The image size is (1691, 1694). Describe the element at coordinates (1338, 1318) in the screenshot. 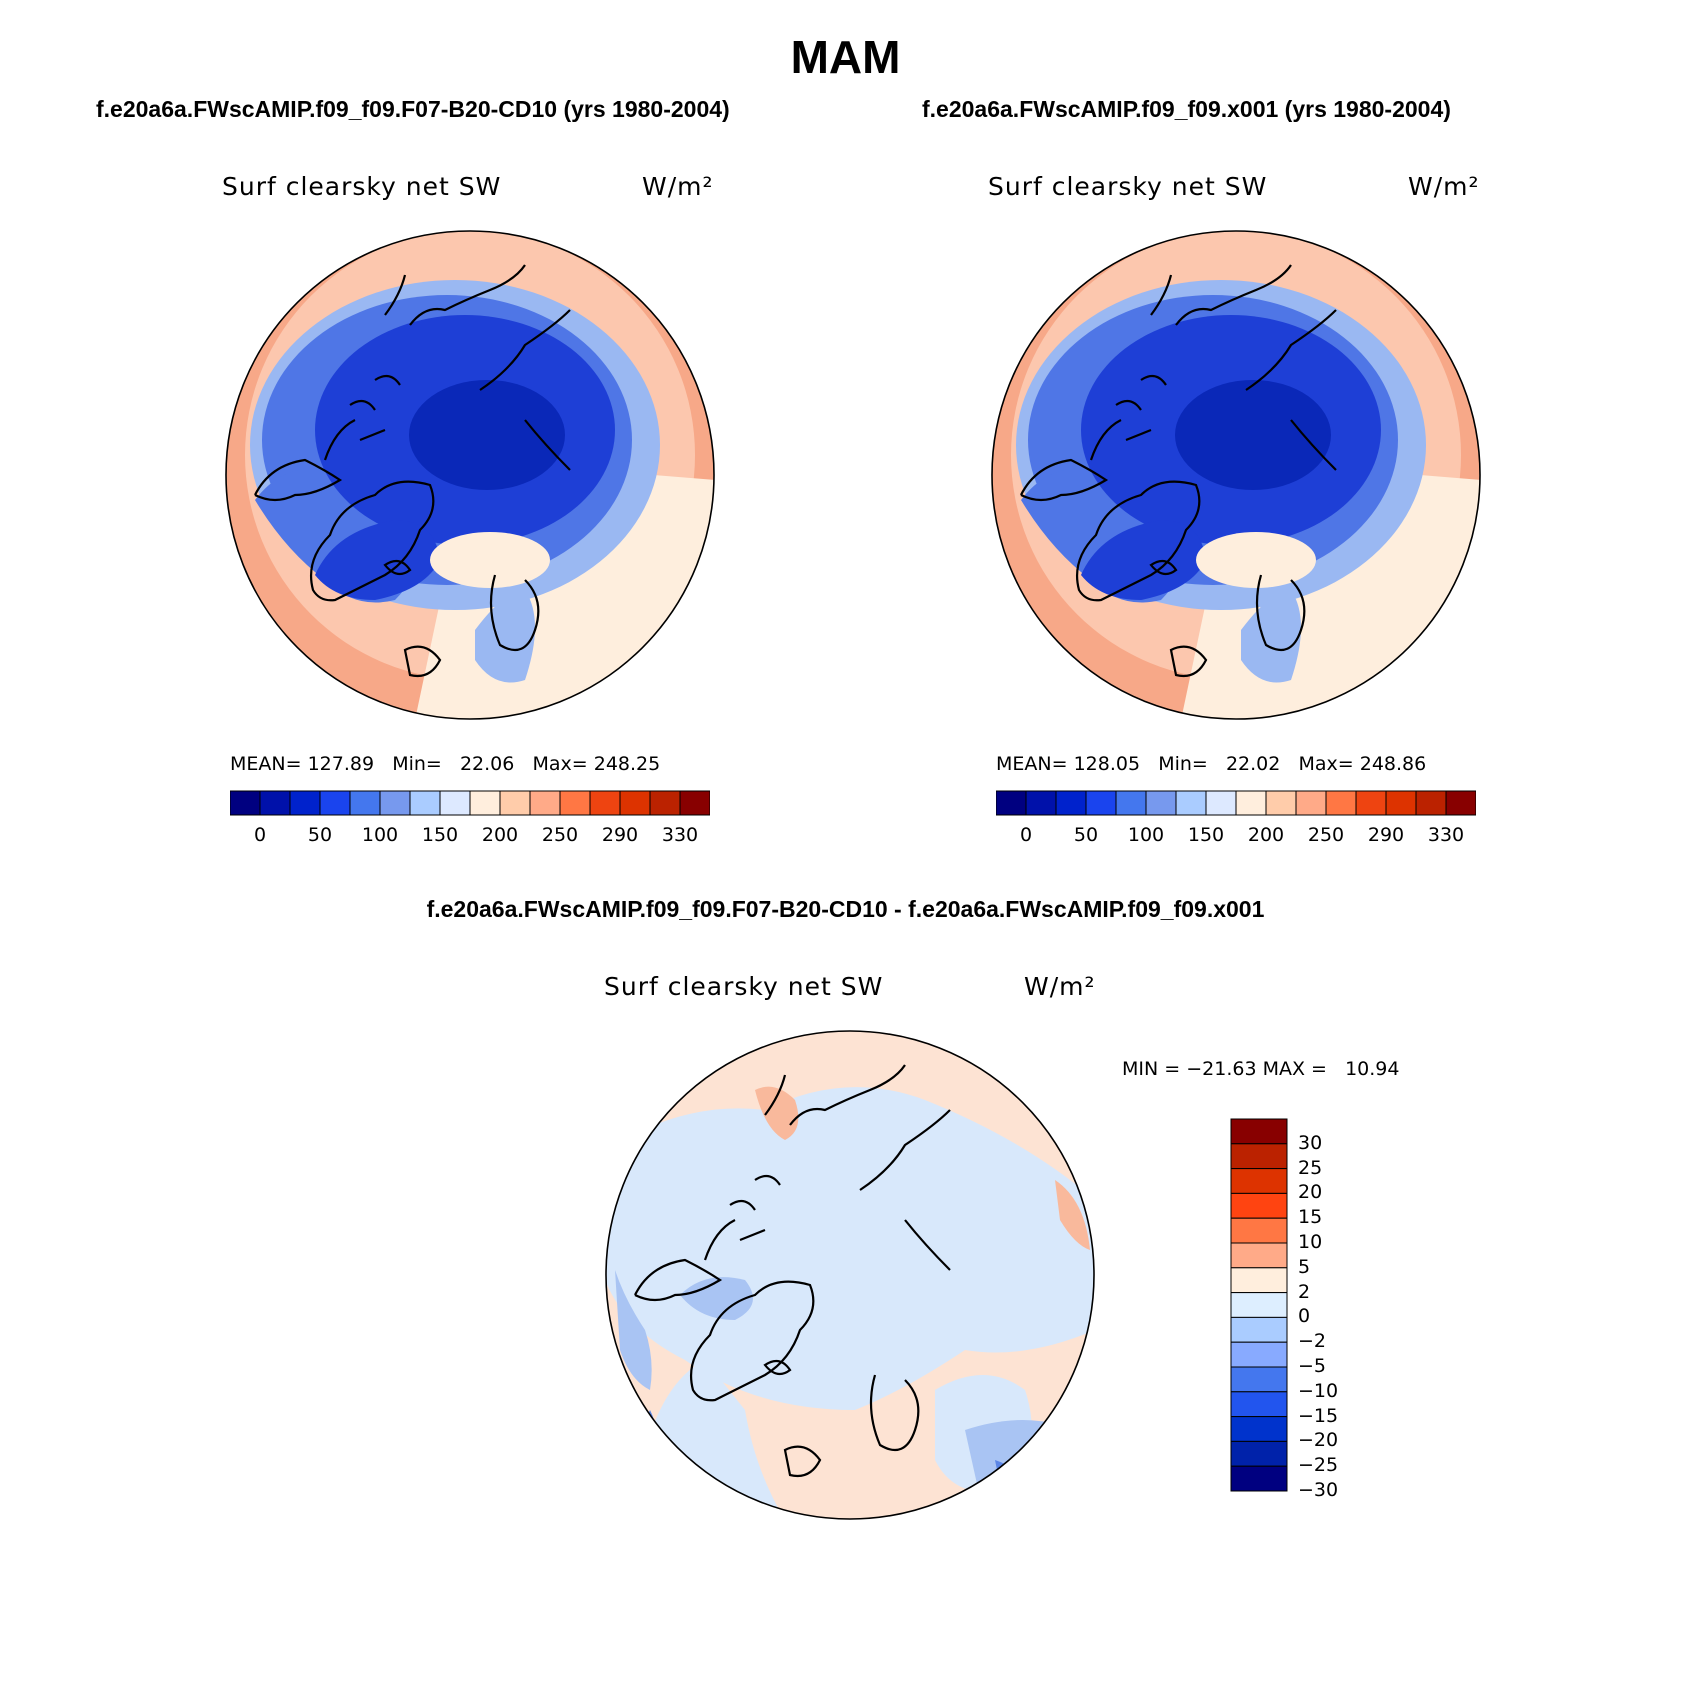

I see `diff-panel-colorbar-ticks: 30 25 20 15 10 5 2 0 −2 −5 −10 −15 −20 −25 −30` at that location.